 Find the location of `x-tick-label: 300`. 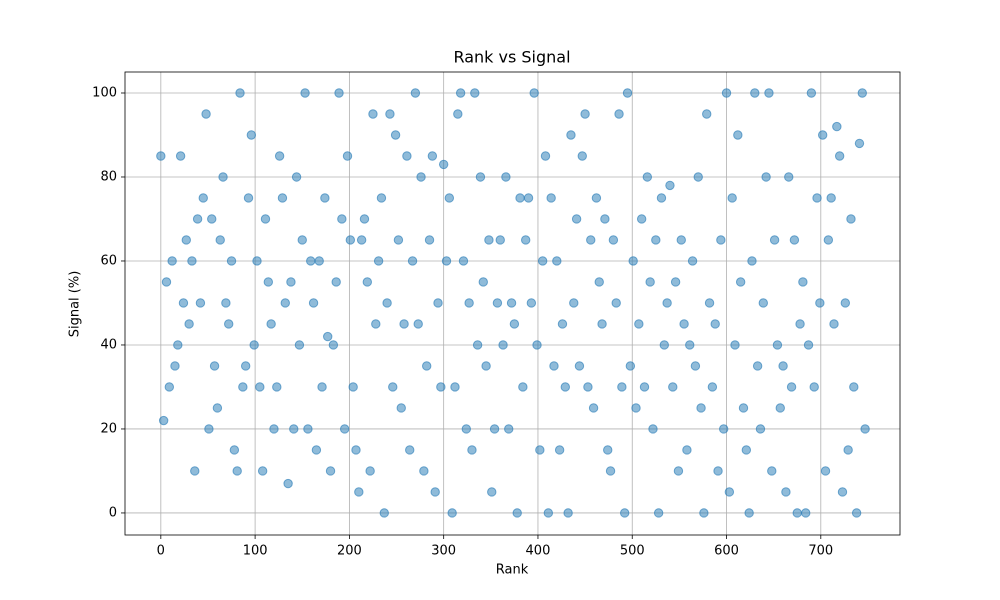

x-tick-label: 300 is located at coordinates (443, 551).